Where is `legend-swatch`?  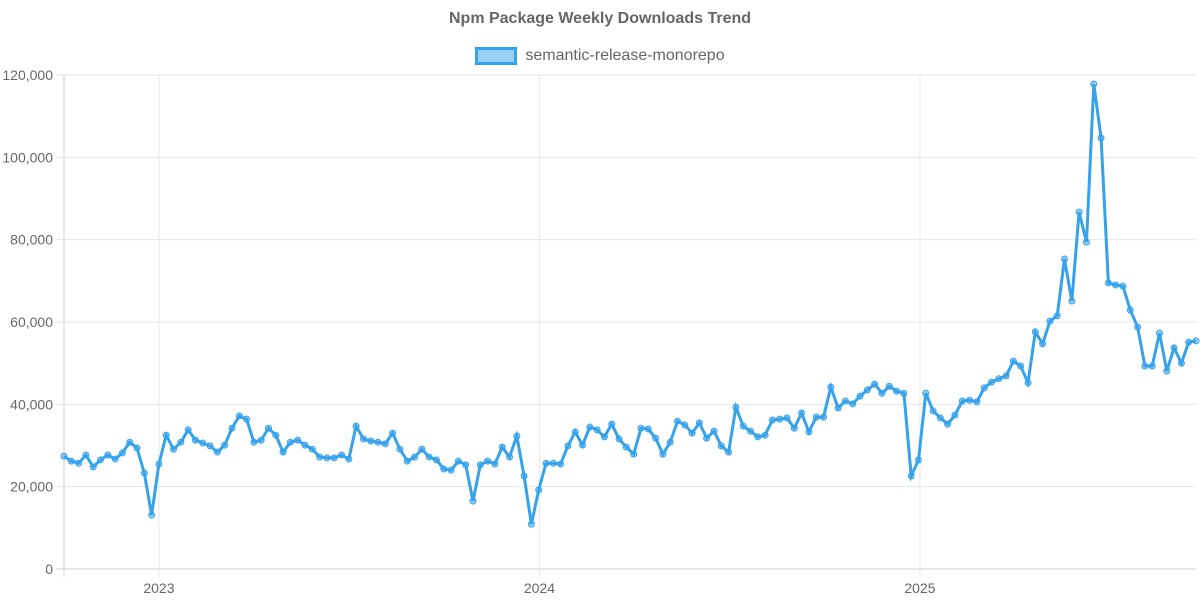
legend-swatch is located at coordinates (496, 56).